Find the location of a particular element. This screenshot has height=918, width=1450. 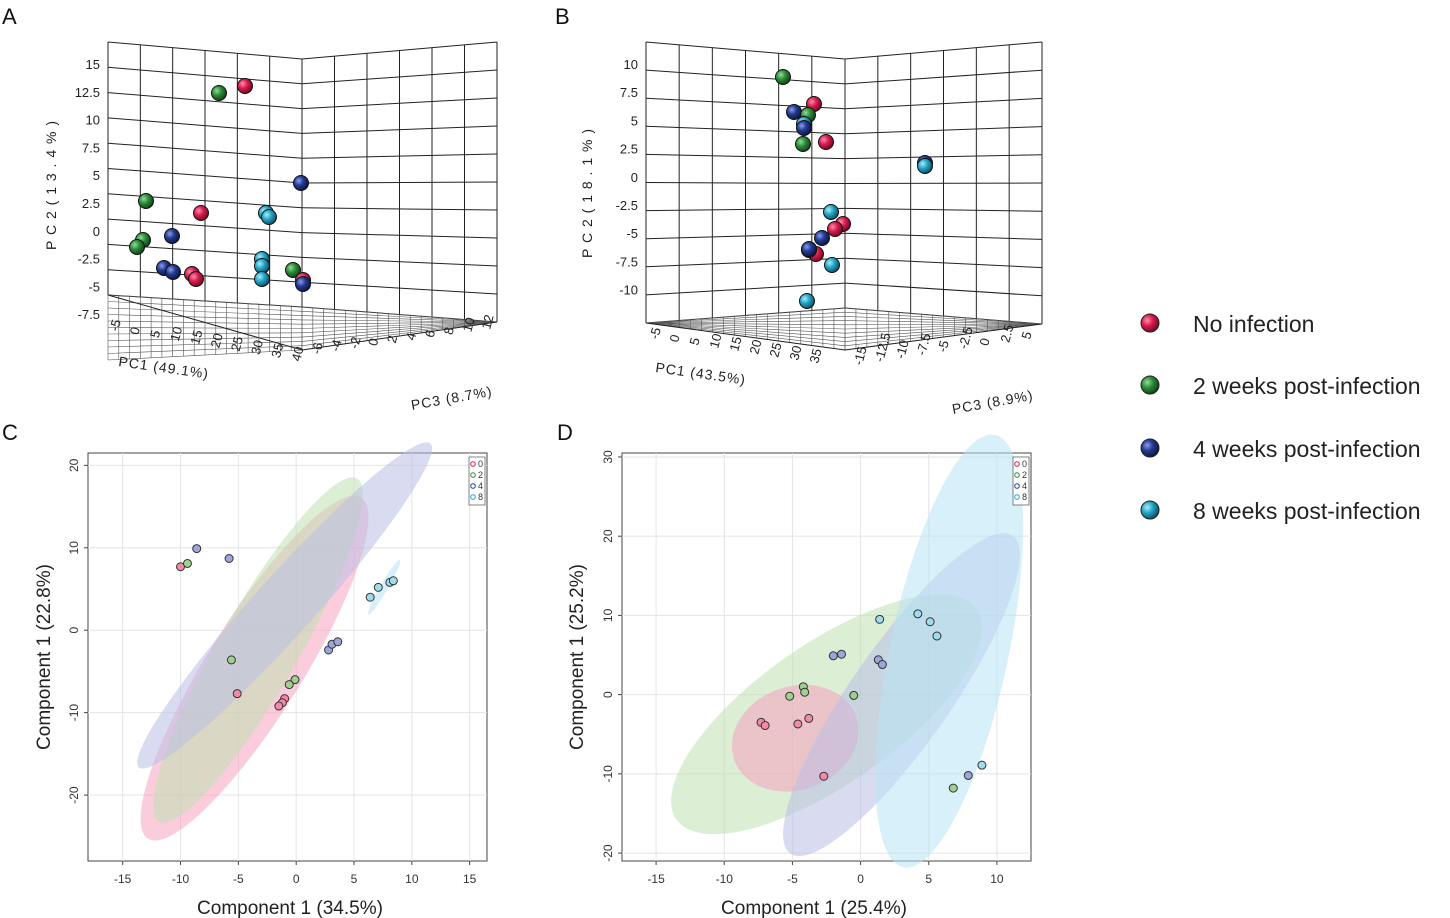

panel-d-ytick-label-1: -10 is located at coordinates (608, 774).